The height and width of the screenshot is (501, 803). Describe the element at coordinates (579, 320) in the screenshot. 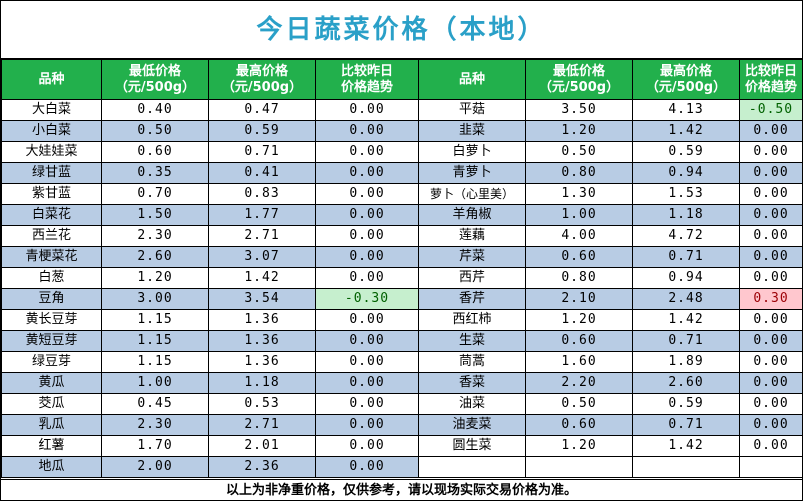

I see `right-low-cell: 1.20` at that location.